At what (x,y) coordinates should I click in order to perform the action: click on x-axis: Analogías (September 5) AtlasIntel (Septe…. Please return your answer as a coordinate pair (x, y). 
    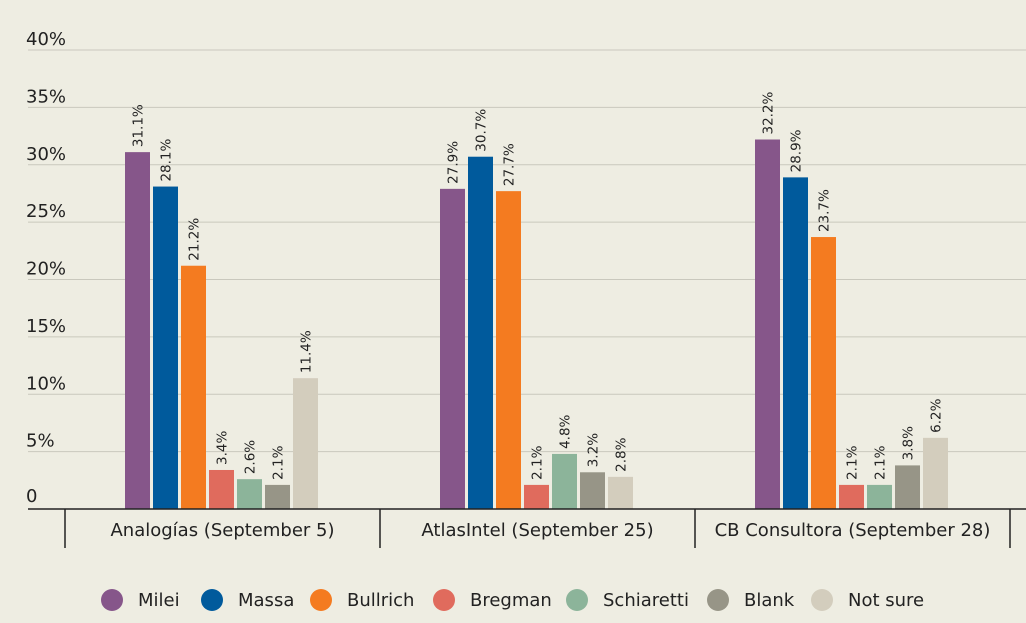
    Looking at the image, I should click on (527, 528).